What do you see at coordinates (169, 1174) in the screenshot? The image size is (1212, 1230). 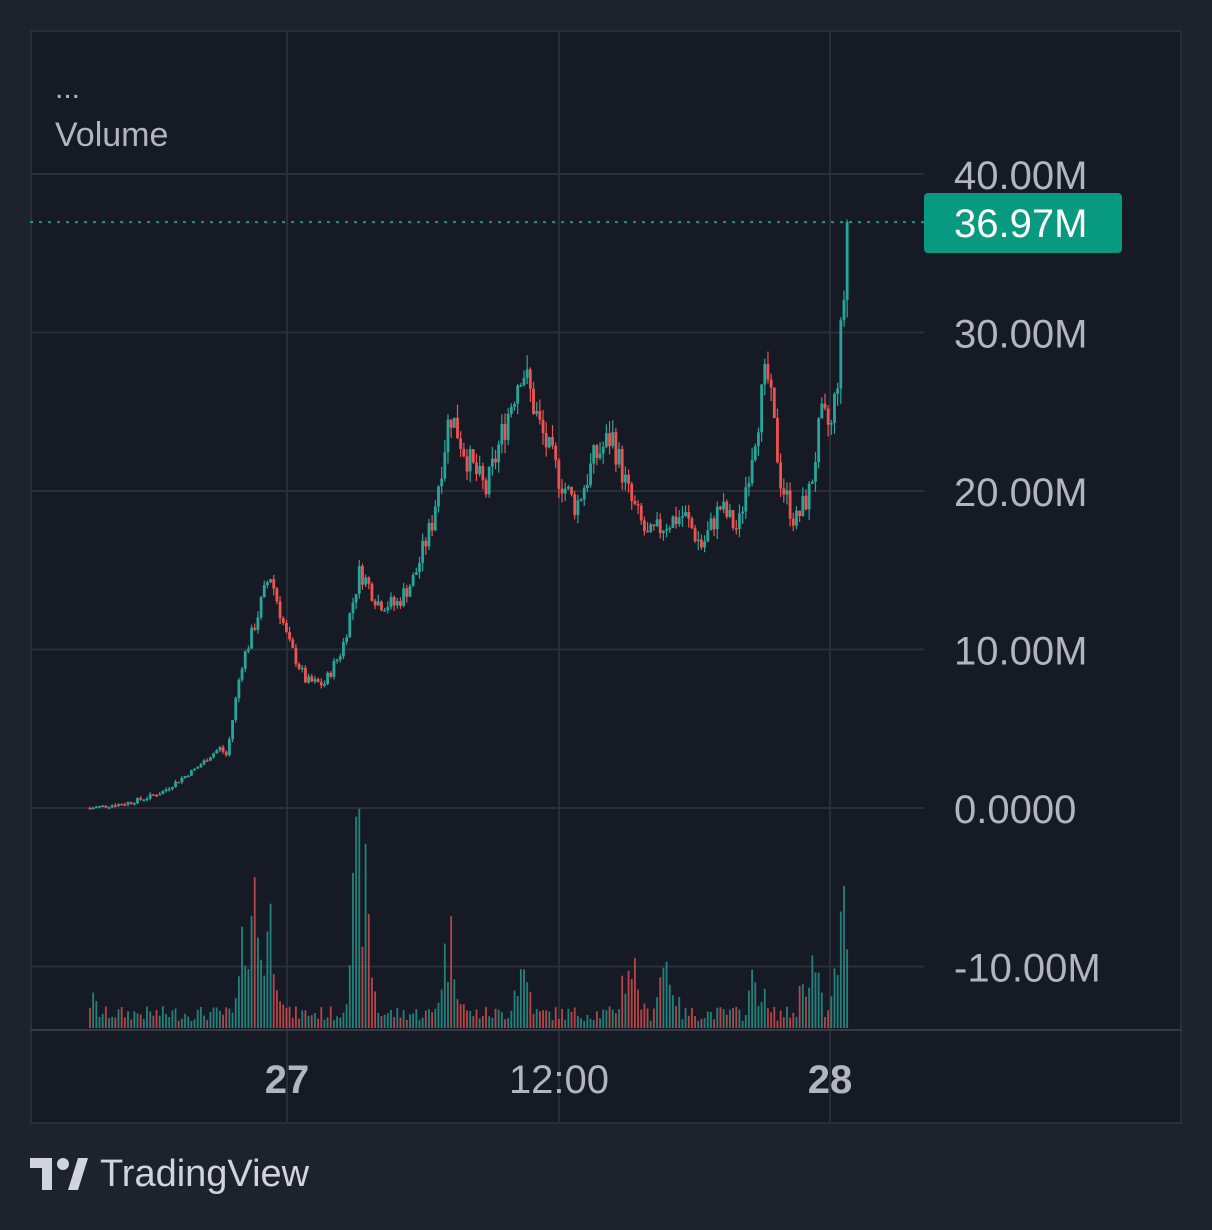 I see `branding: TradingView` at bounding box center [169, 1174].